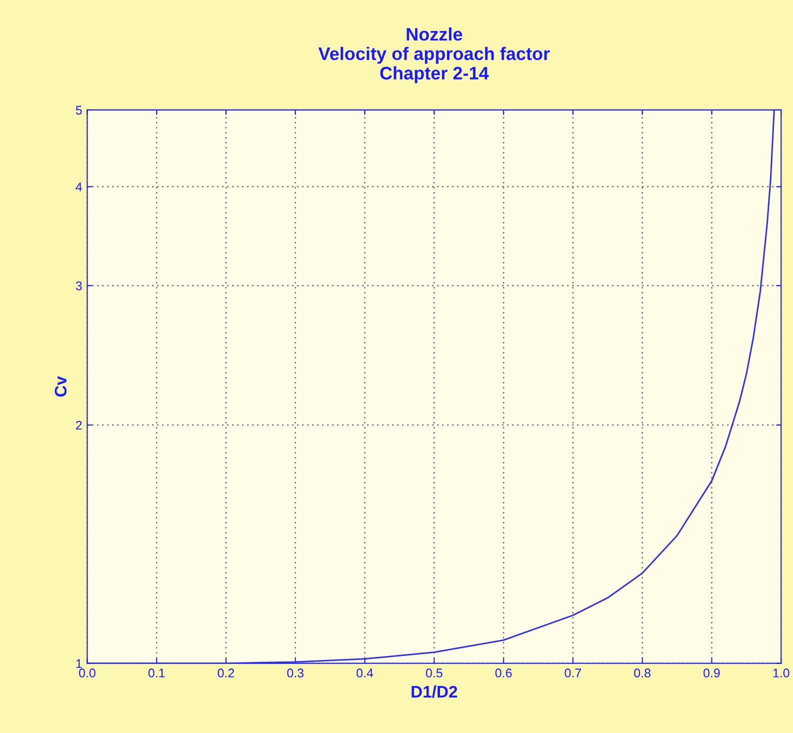 Image resolution: width=793 pixels, height=733 pixels. I want to click on x-axis-title: D1/D2, so click(435, 691).